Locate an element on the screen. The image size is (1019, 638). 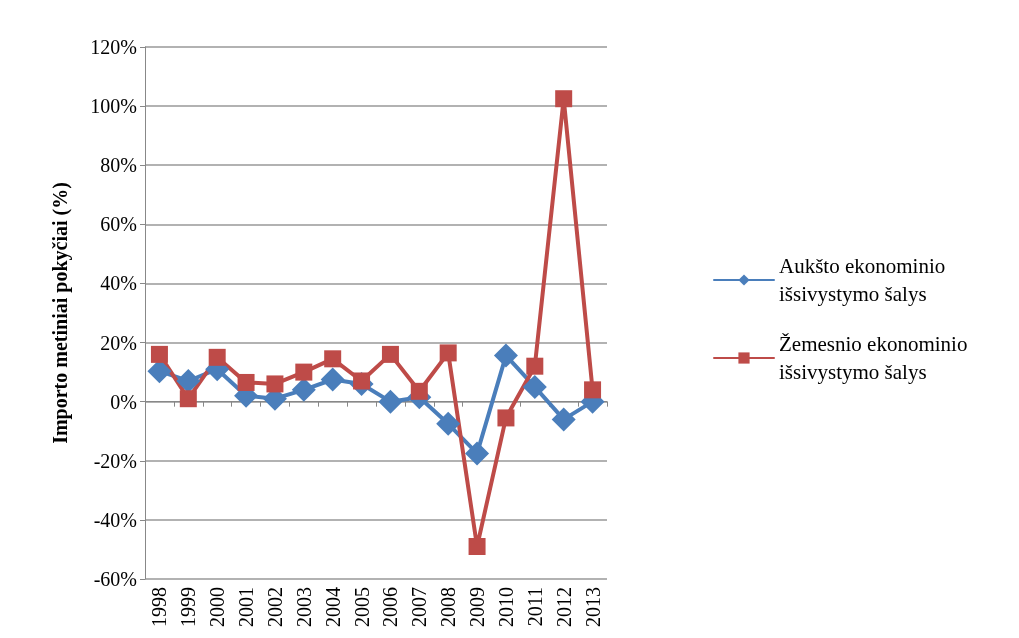
x-tick-label: 2012 is located at coordinates (563, 607).